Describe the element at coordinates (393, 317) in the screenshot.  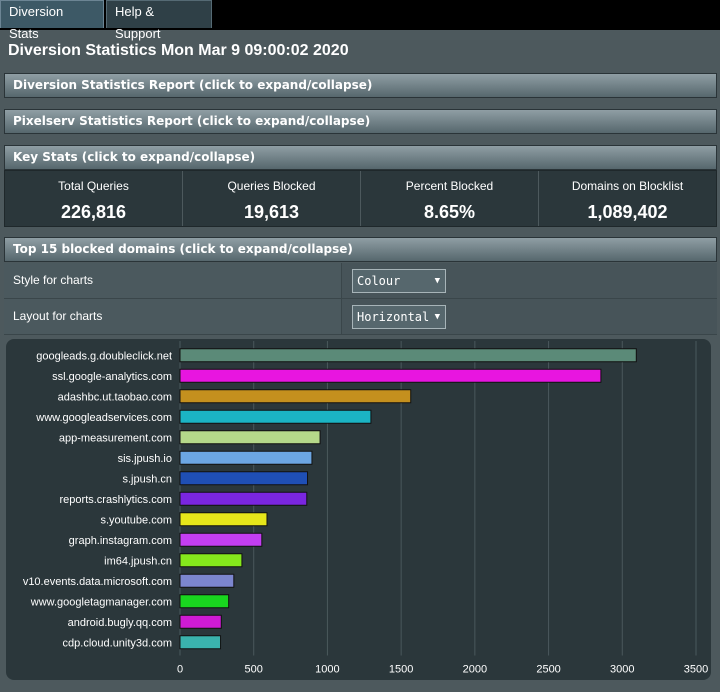
I see `chart-layout-value: Horizontal` at that location.